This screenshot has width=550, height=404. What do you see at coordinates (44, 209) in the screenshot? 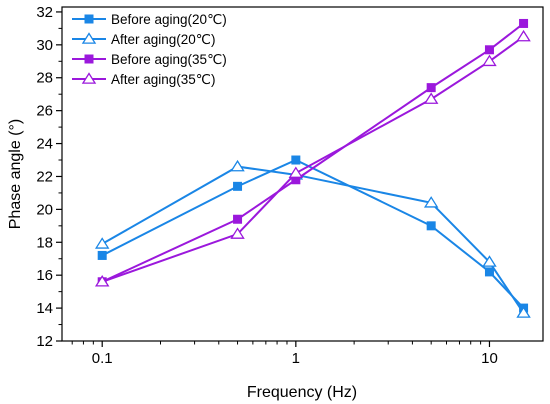
I see `y-tick-label: 20` at bounding box center [44, 209].